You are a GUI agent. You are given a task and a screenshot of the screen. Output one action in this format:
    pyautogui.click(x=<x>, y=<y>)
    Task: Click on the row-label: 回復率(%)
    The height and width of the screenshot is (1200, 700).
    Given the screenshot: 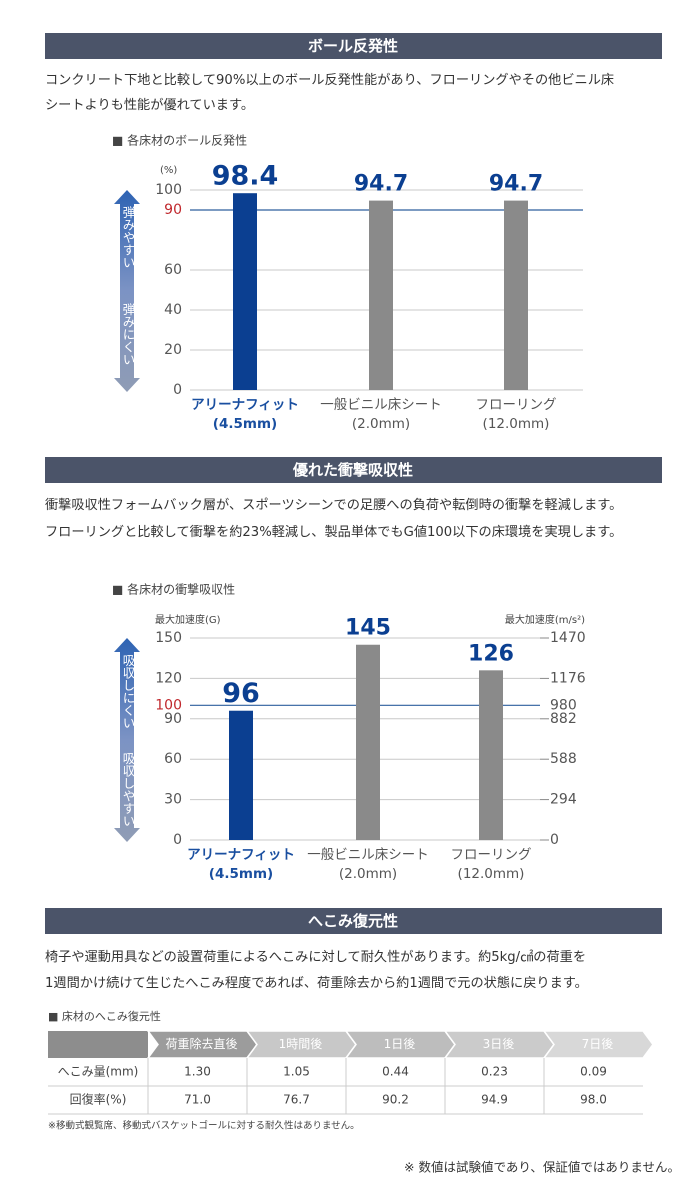 What is the action you would take?
    pyautogui.click(x=98, y=1099)
    